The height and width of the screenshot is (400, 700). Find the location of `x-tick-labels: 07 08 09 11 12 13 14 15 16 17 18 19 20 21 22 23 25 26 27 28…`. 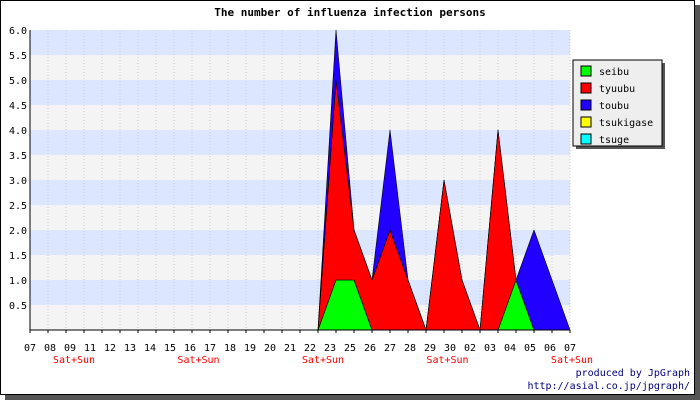

x-tick-labels: 07 08 09 11 12 13 14 15 16 17 18 19 20 21 22 23 25 26 27 28… is located at coordinates (300, 348).